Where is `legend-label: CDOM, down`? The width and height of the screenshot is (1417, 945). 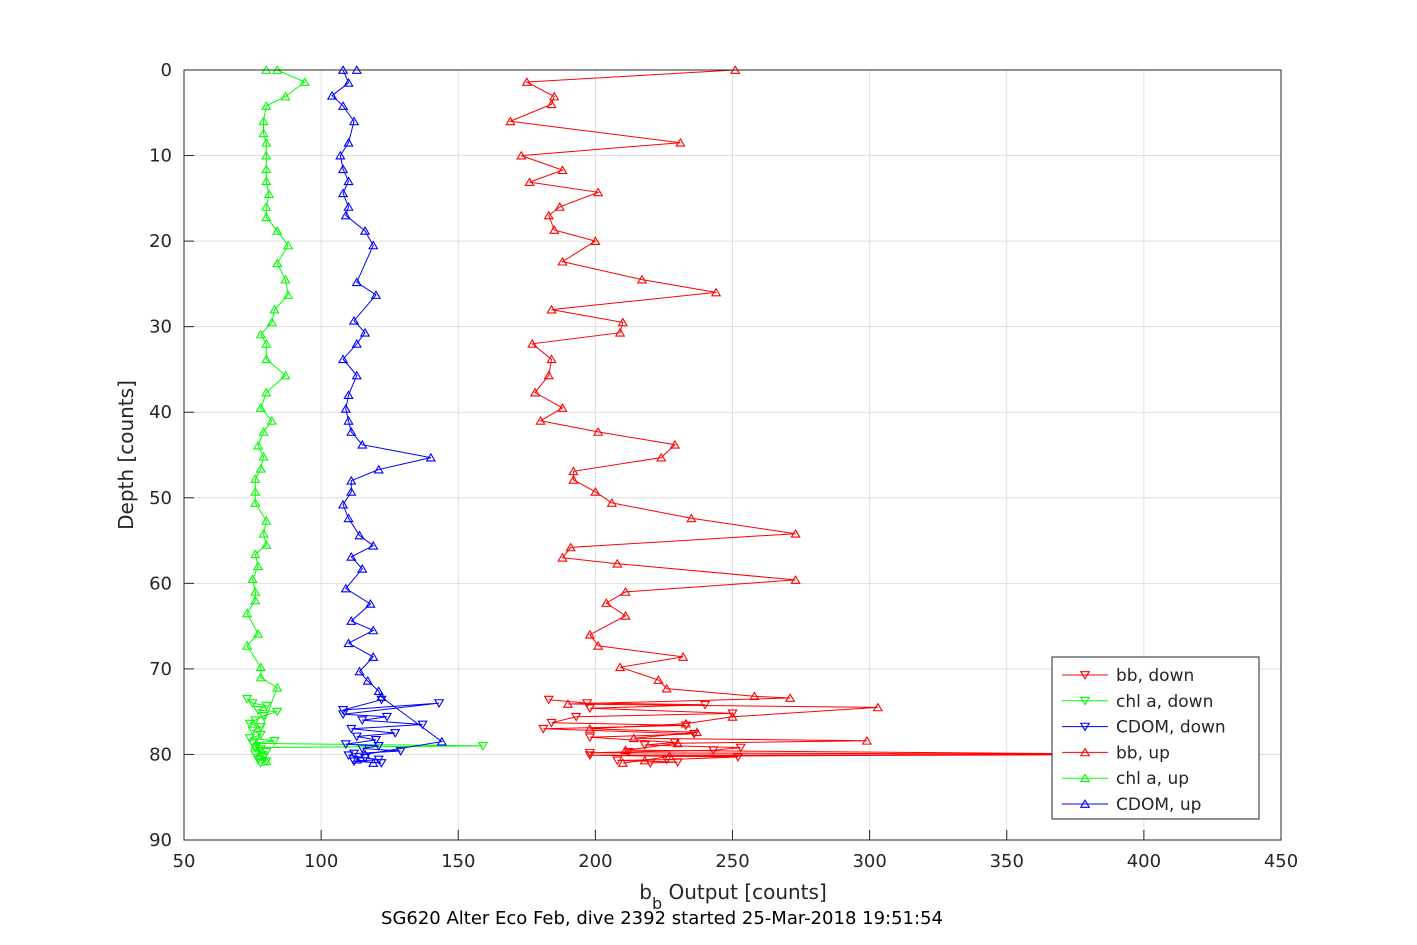
legend-label: CDOM, down is located at coordinates (1171, 728).